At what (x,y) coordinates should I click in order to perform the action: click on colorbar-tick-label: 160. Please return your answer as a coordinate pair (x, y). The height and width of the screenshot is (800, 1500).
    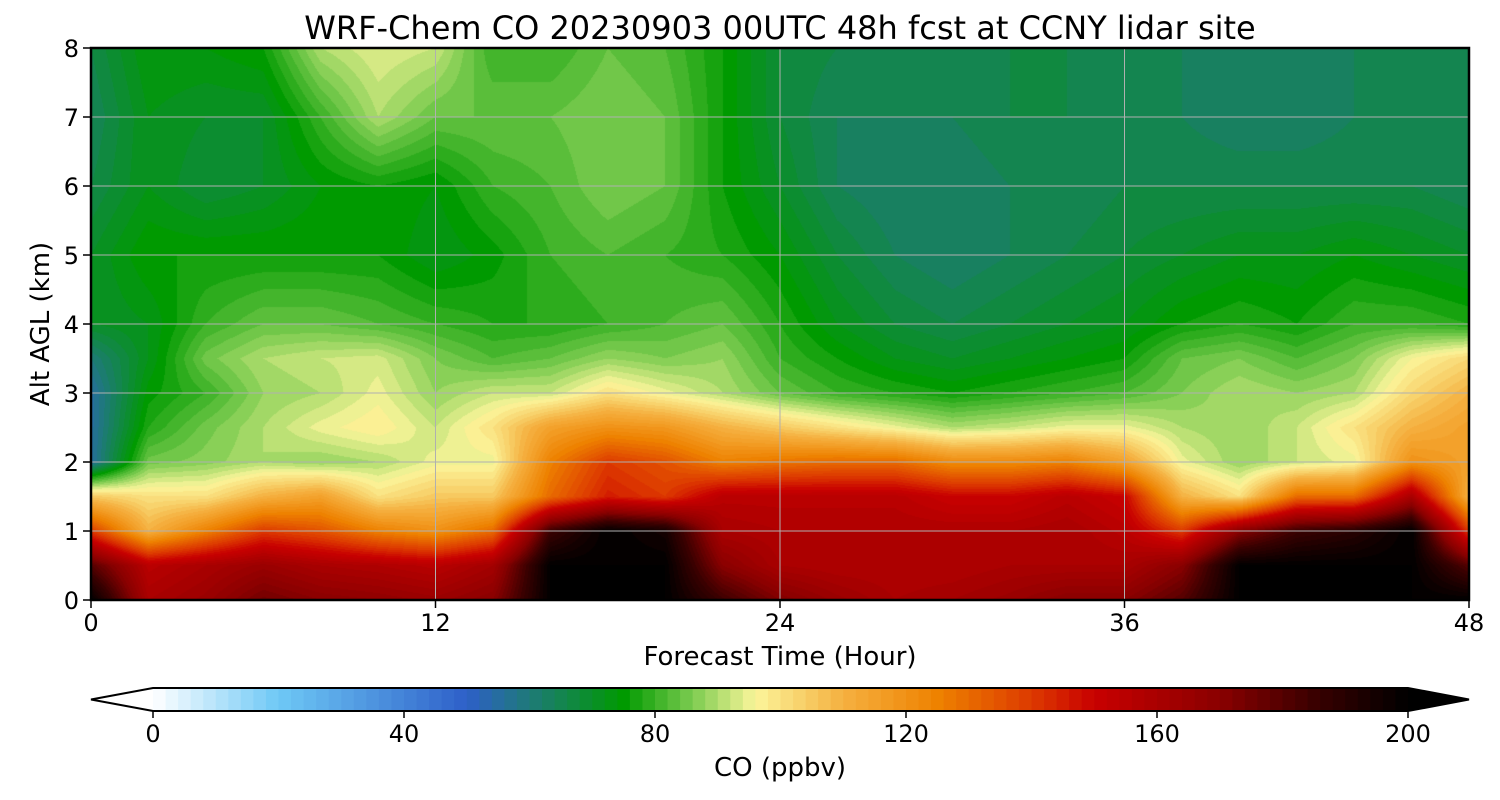
    Looking at the image, I should click on (1157, 734).